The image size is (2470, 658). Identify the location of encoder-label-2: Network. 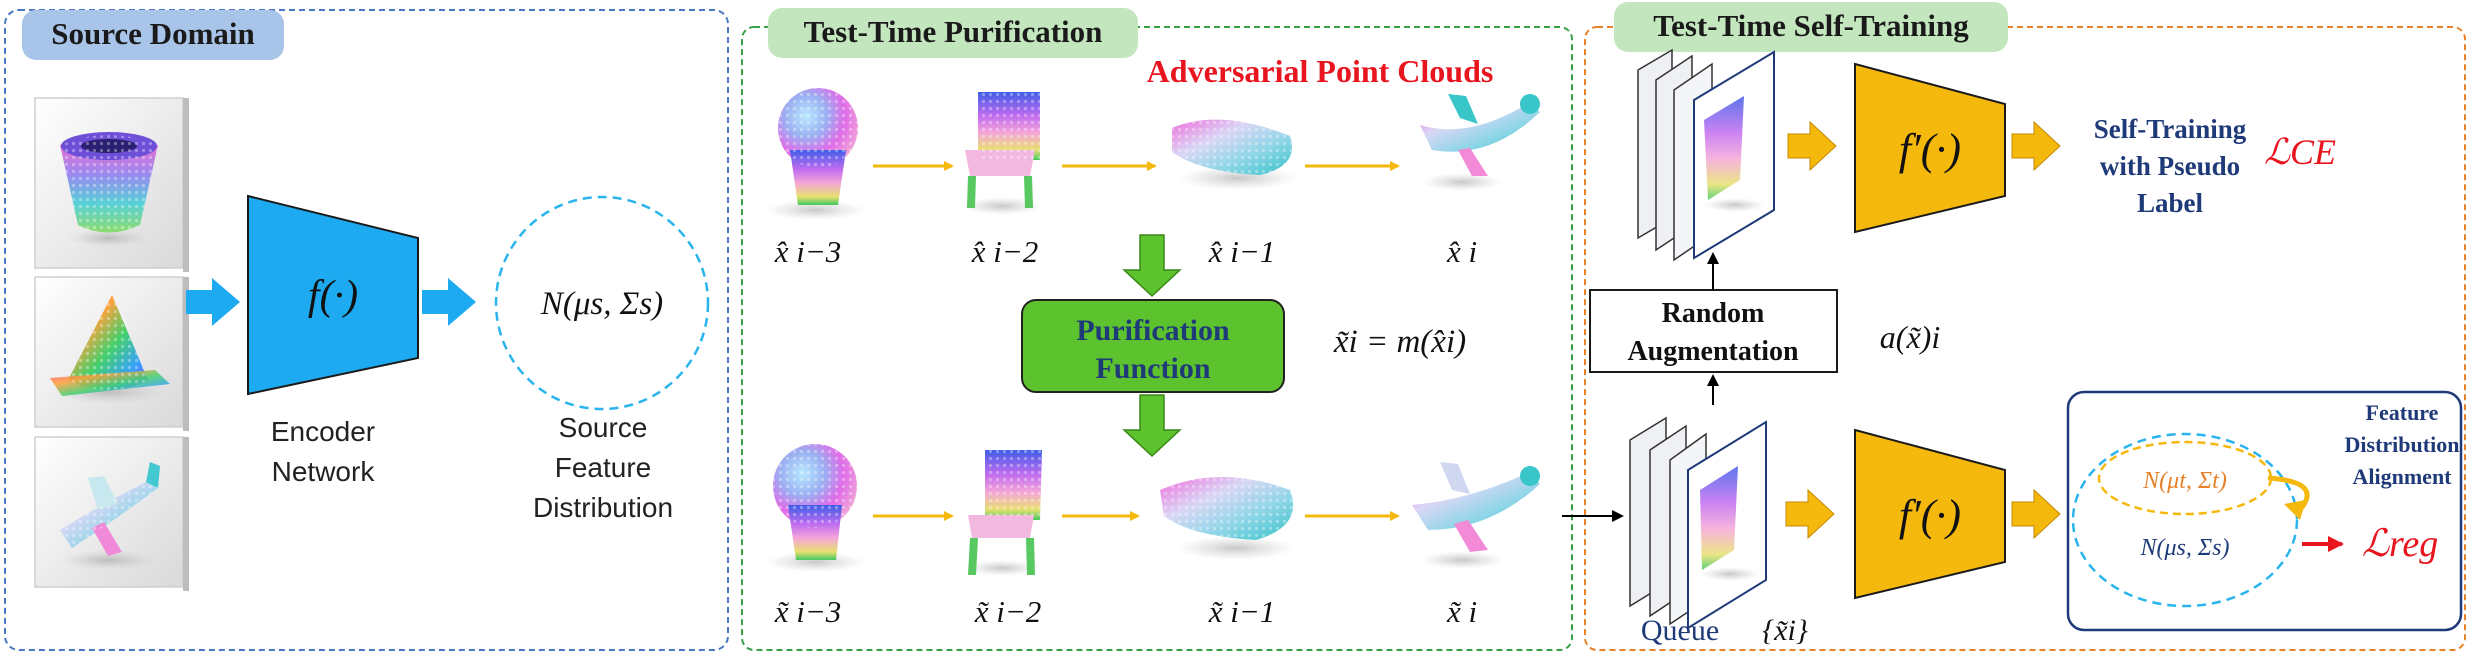
(324, 471).